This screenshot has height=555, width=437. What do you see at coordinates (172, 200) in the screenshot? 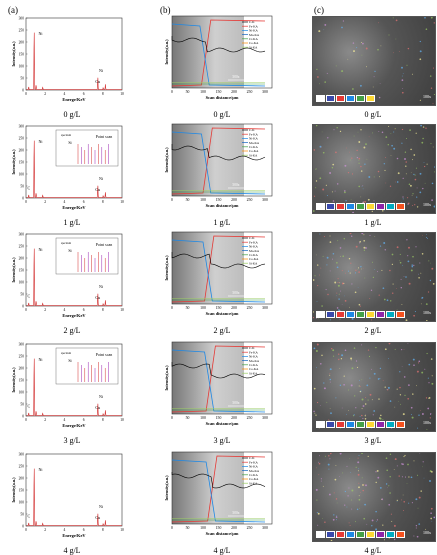
I see `x-tick-label: 0` at bounding box center [172, 200].